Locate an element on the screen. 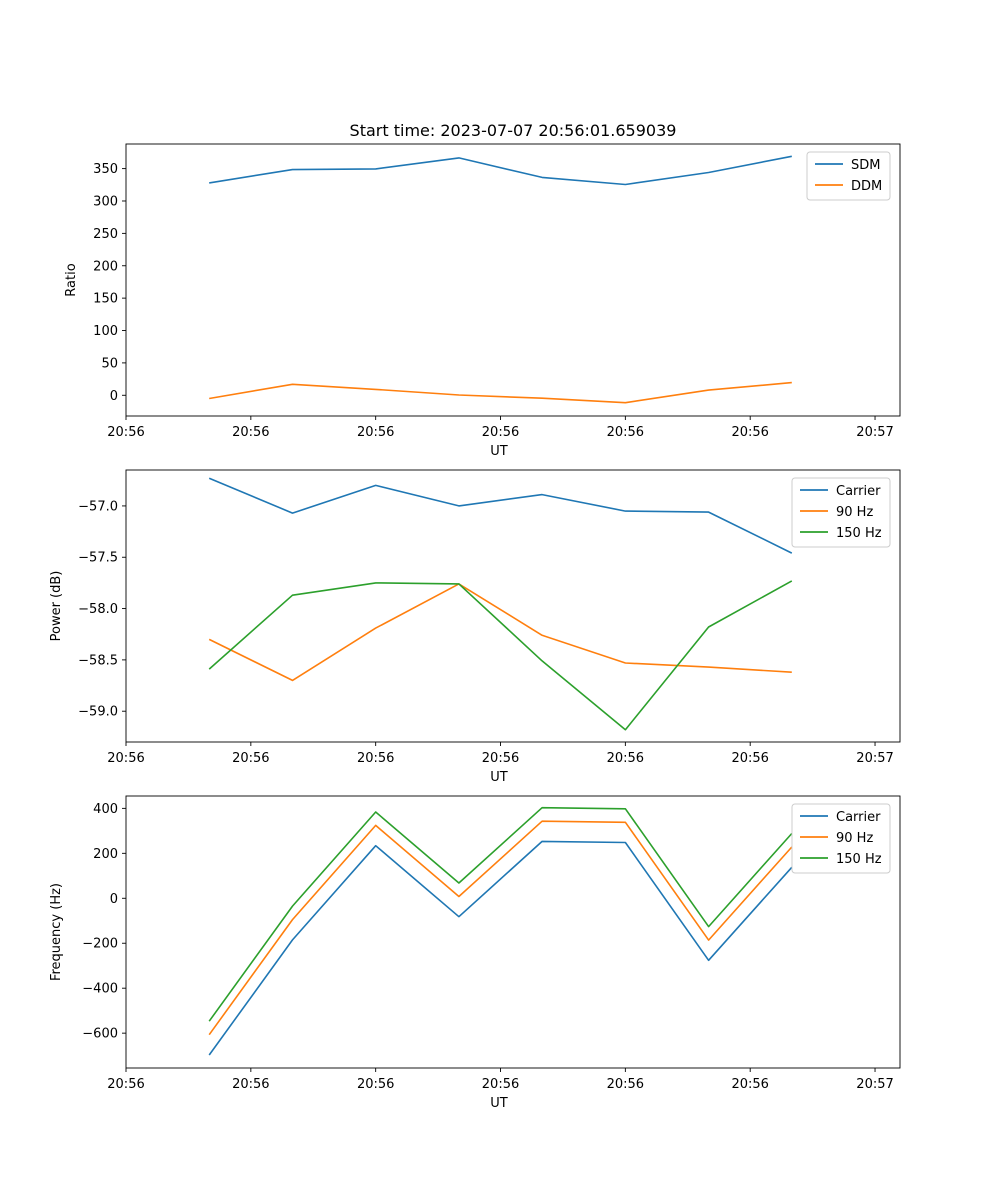 The image size is (1000, 1200). legend-label: SDM is located at coordinates (865, 165).